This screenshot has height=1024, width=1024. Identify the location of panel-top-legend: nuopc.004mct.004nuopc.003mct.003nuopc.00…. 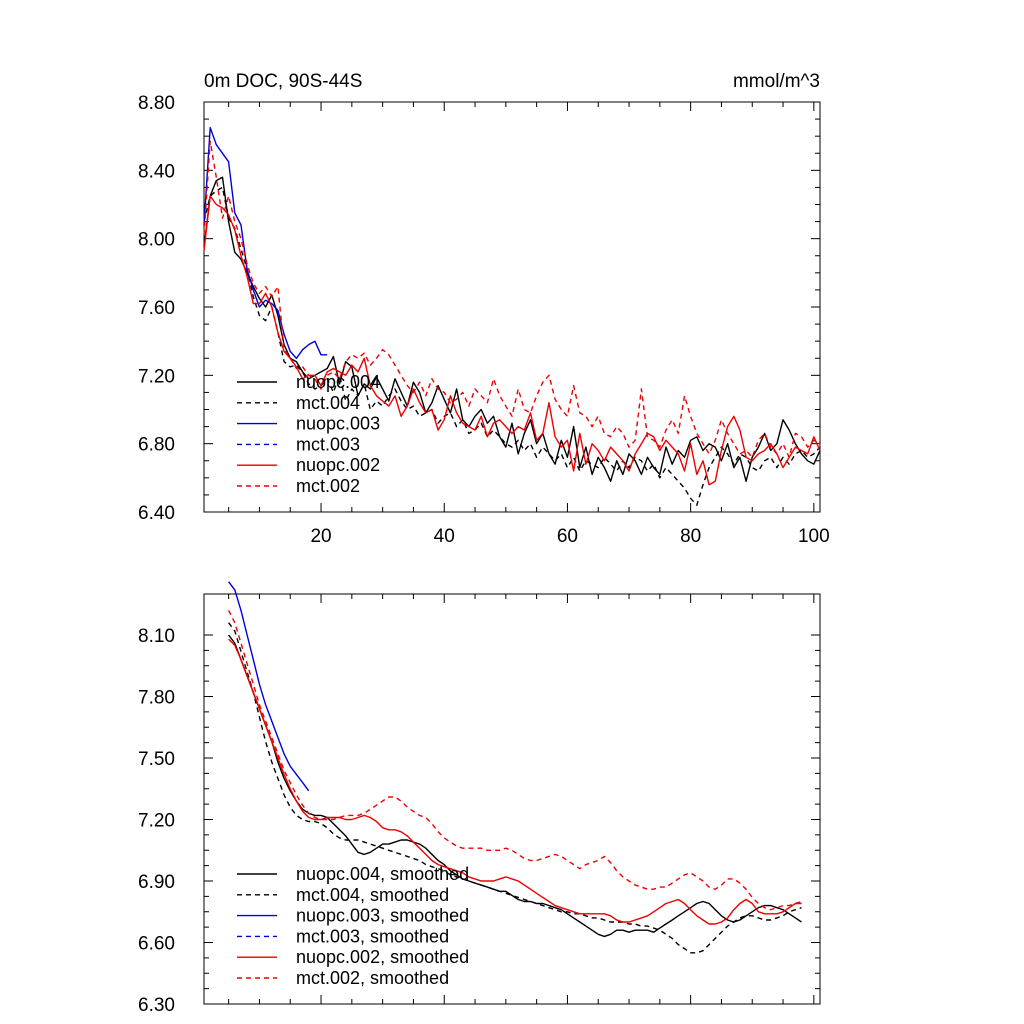
(308, 434).